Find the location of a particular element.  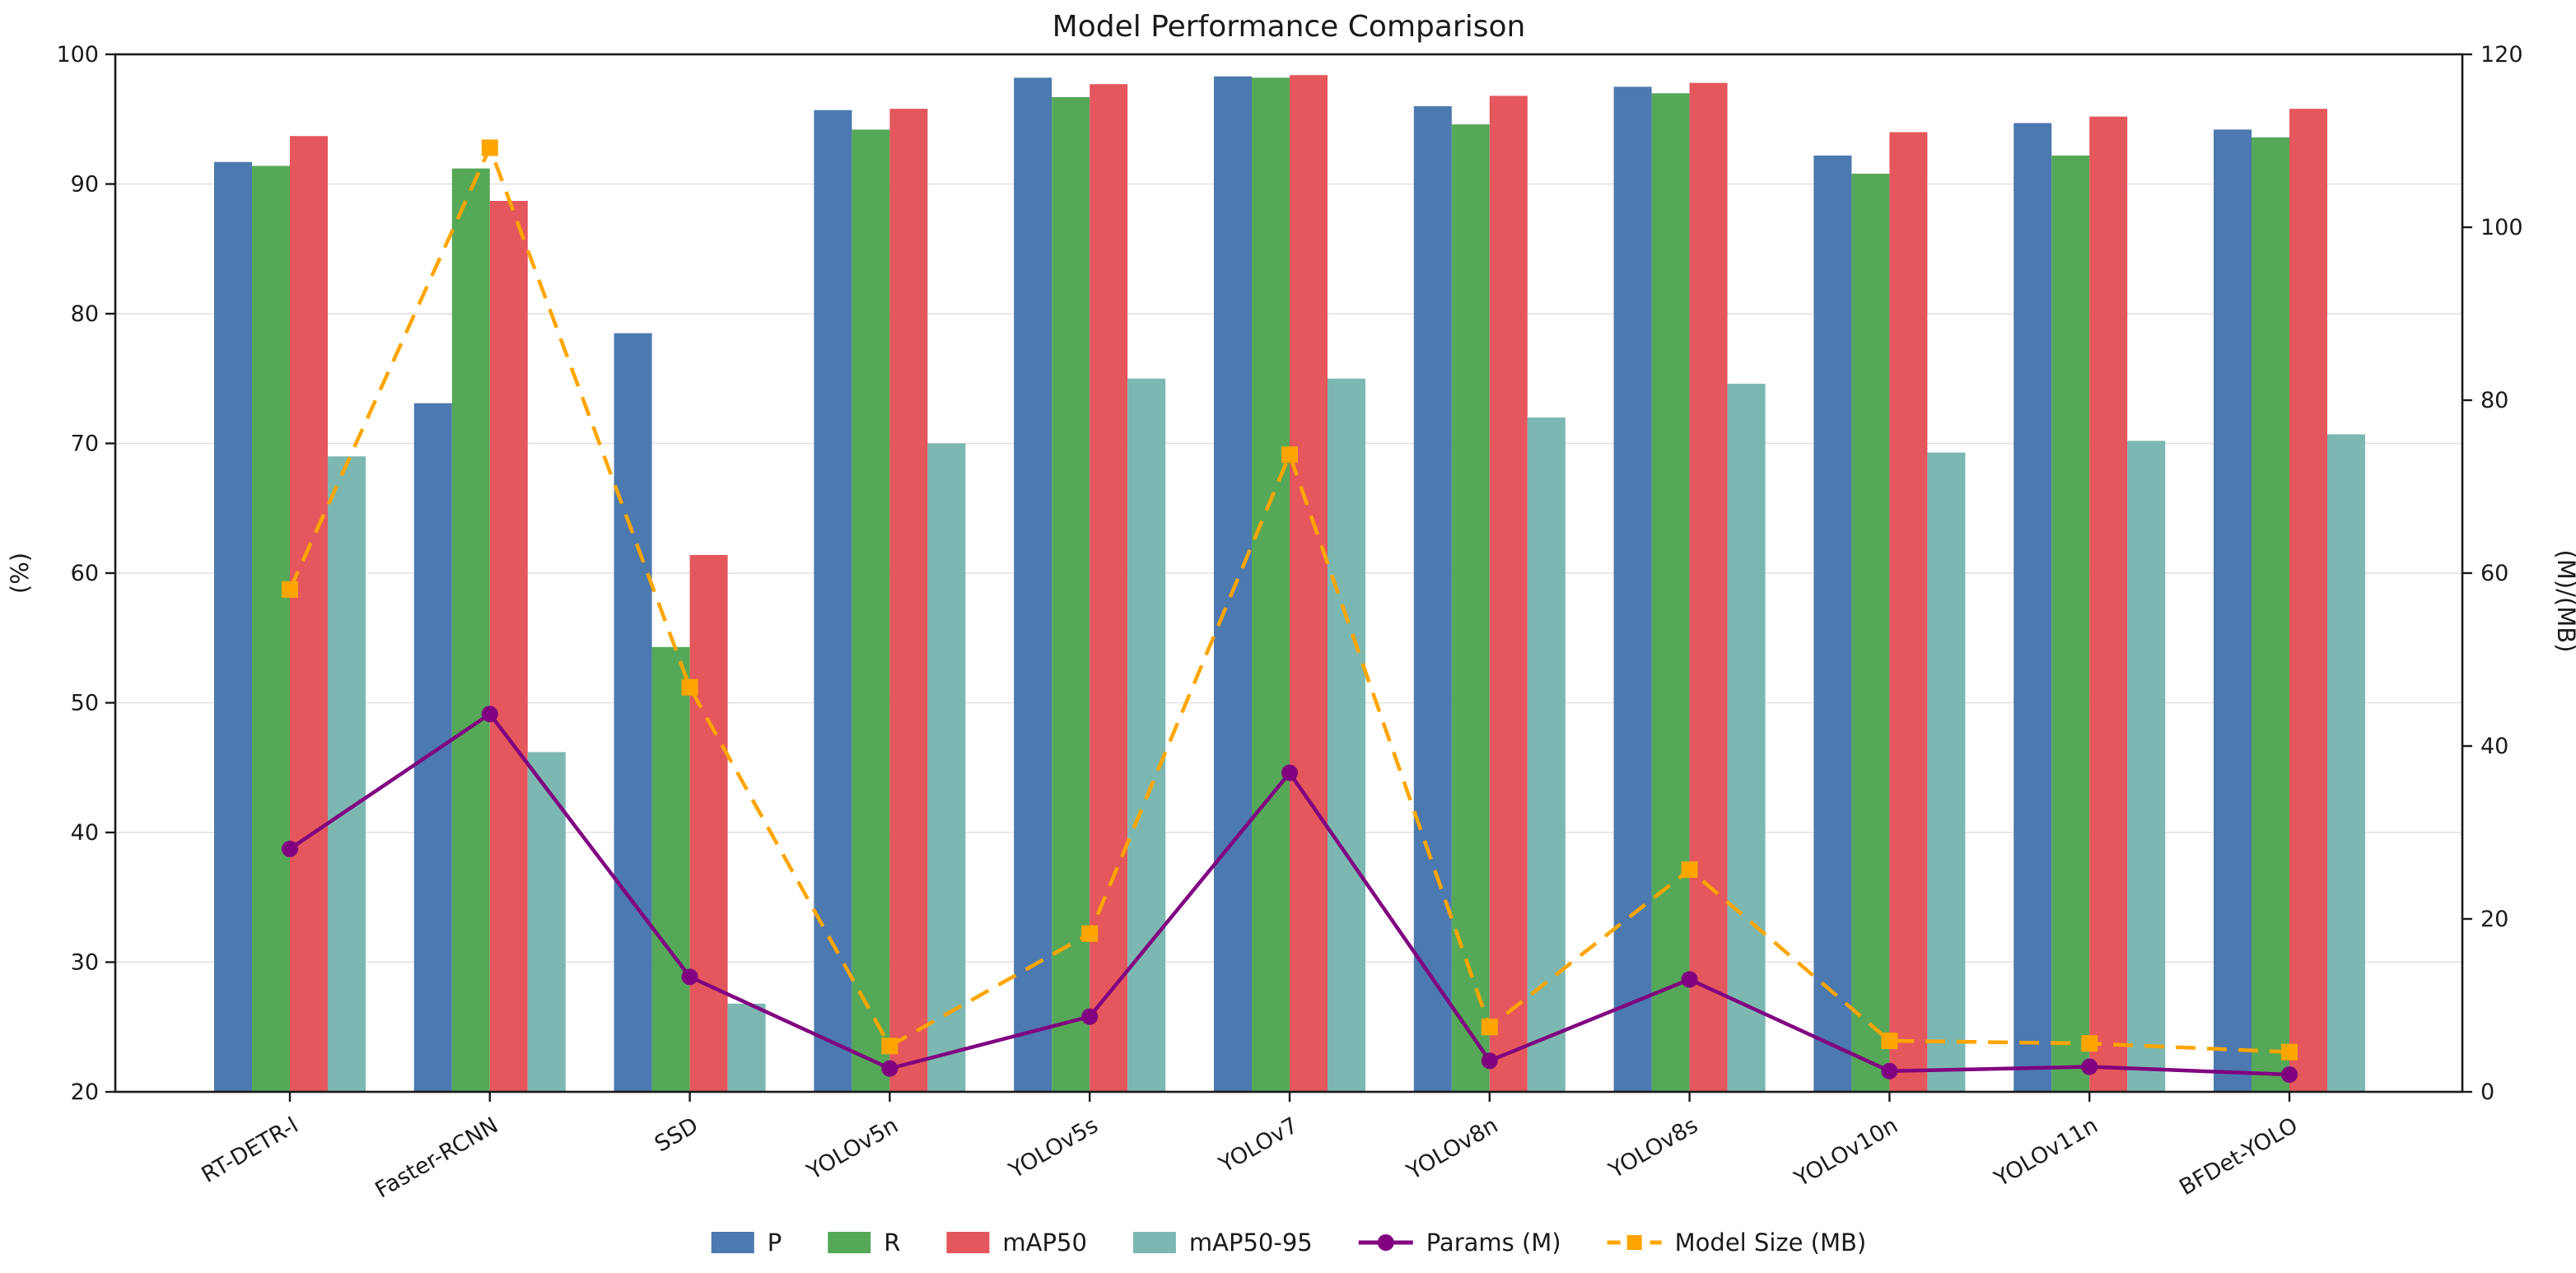

left-tick-label: 30 is located at coordinates (85, 963).